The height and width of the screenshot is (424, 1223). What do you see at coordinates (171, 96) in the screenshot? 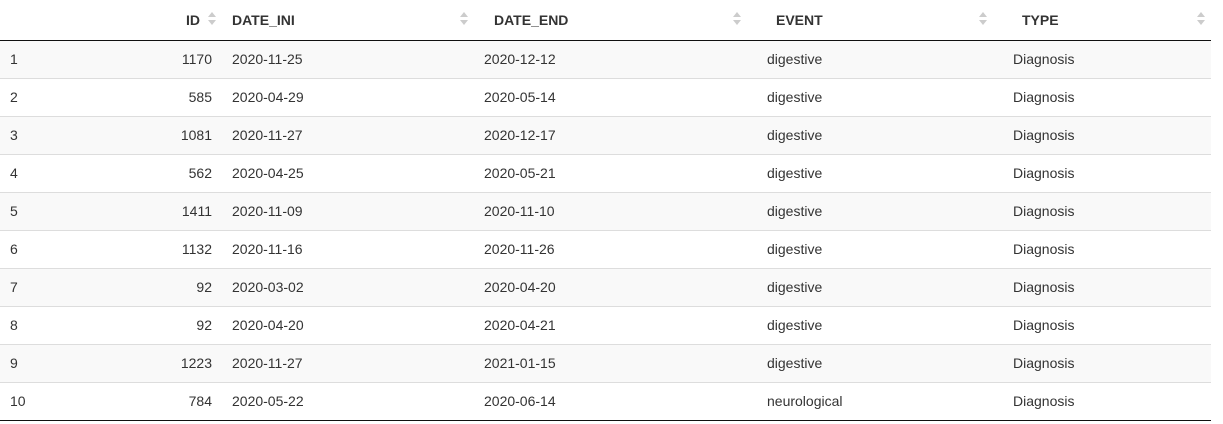
I see `cell-id: 585` at bounding box center [171, 96].